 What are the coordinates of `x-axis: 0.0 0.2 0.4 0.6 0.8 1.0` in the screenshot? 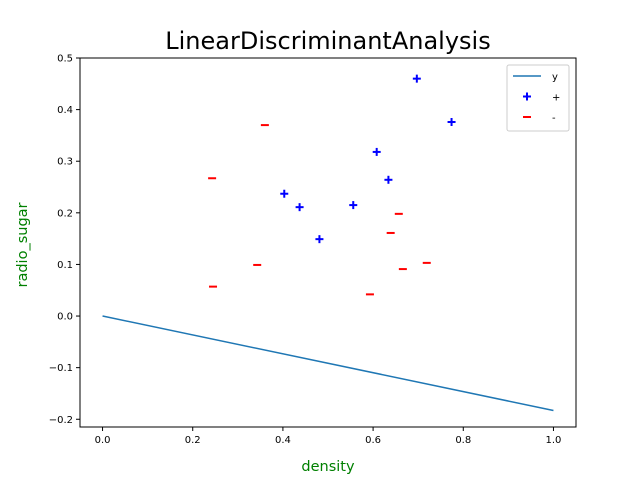 It's located at (328, 436).